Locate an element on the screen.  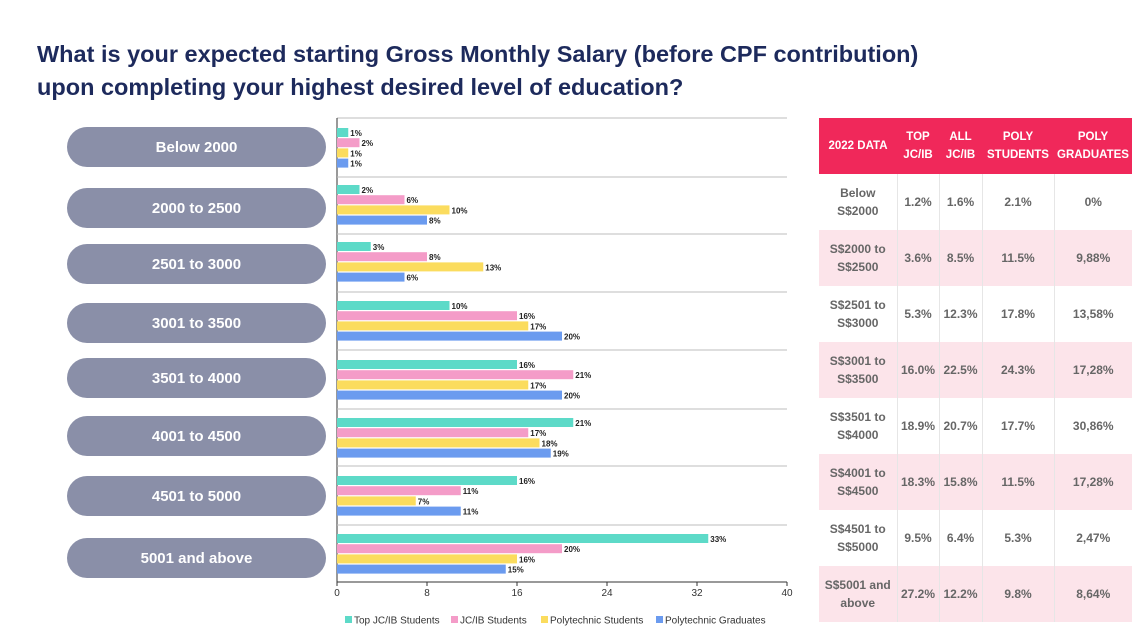
table-cell: S$2000 to S$2500 is located at coordinates (858, 258).